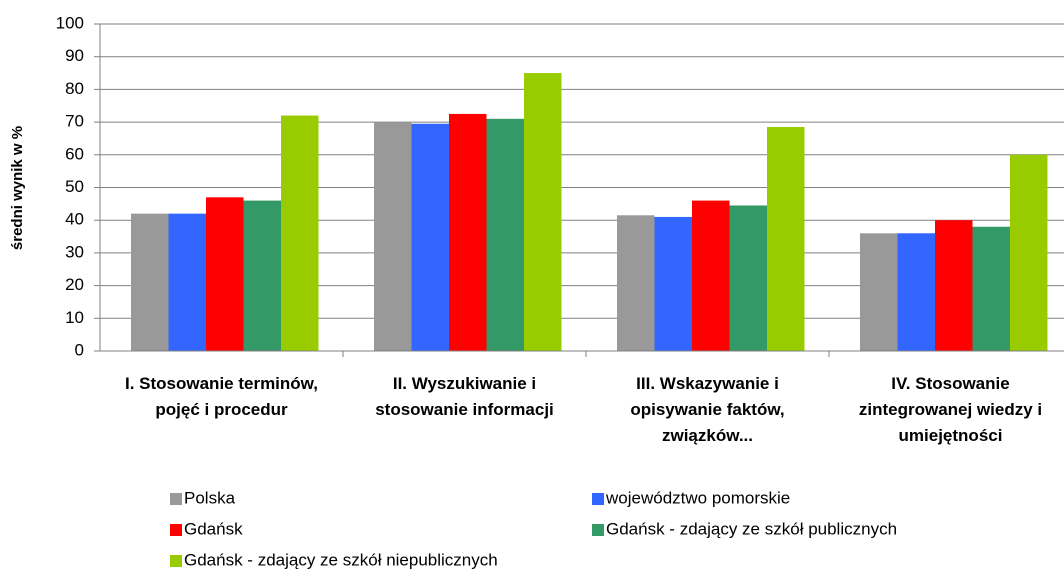 The height and width of the screenshot is (578, 1064). Describe the element at coordinates (221, 396) in the screenshot. I see `x-tick-label: I. Stosowanie terminów, pojęć i procedur` at that location.